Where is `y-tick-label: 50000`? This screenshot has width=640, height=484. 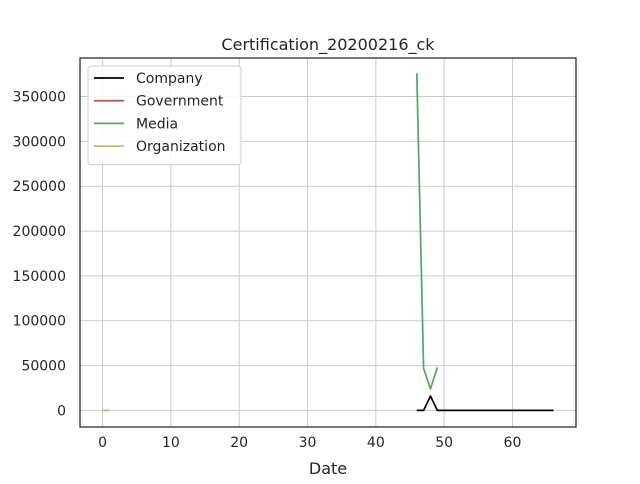 y-tick-label: 50000 is located at coordinates (43, 367).